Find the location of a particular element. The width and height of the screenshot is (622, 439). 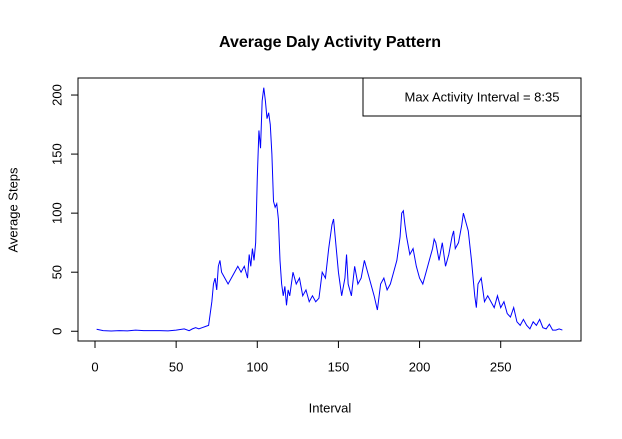

x-tick-label: 250 is located at coordinates (501, 366).